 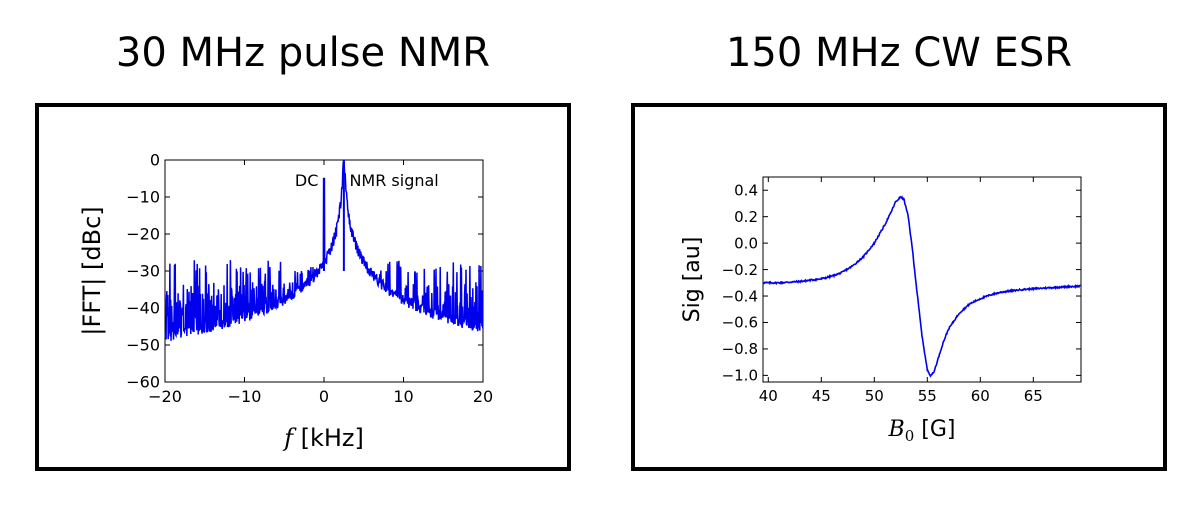 I want to click on y-tick-label: −20, so click(x=143, y=234).